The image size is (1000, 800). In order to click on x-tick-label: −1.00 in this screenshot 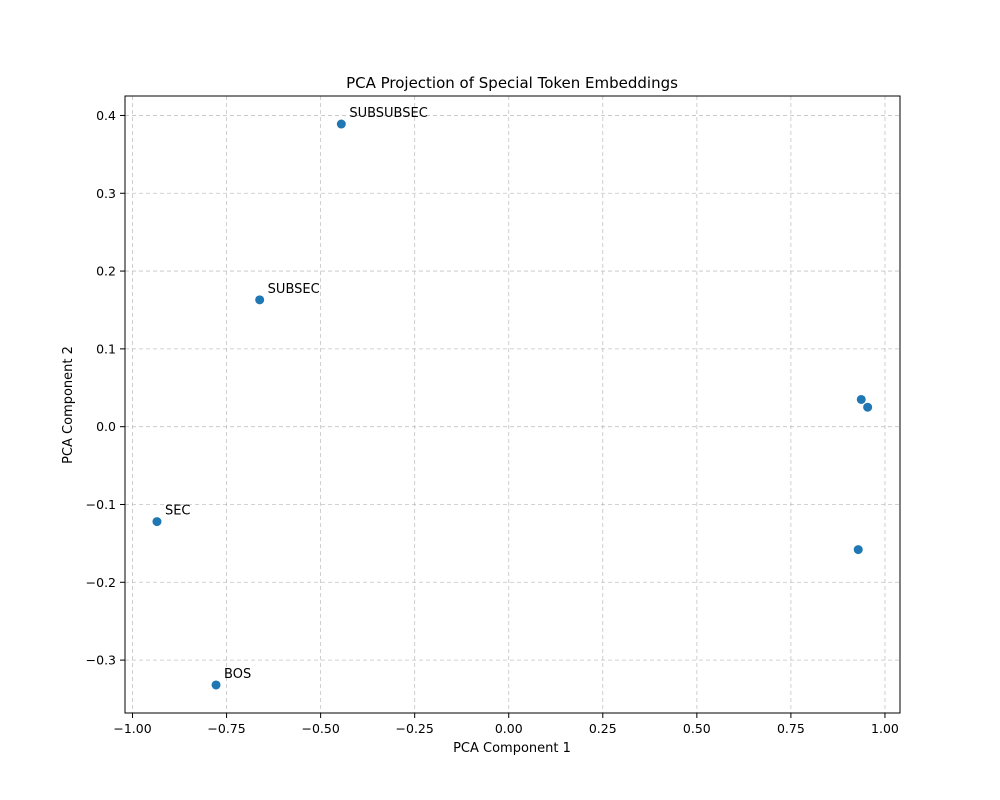, I will do `click(132, 728)`.